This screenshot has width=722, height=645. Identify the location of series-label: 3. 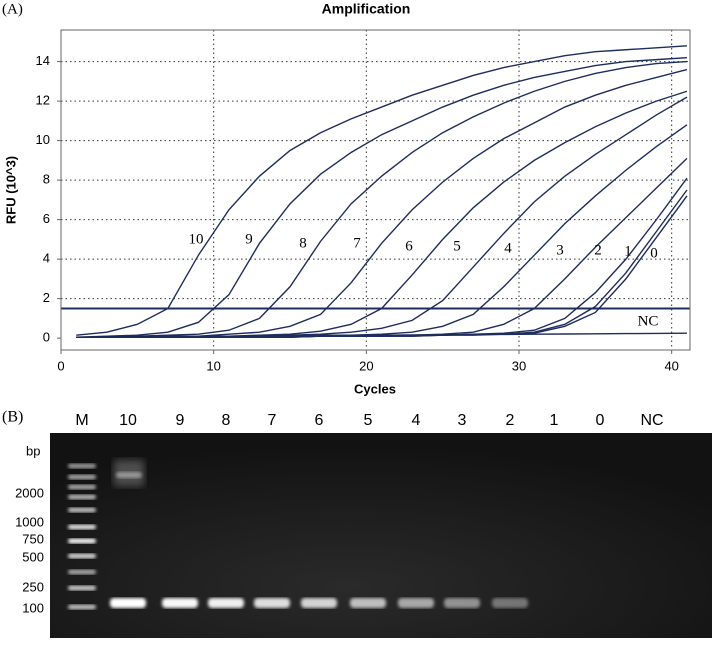
(560, 250).